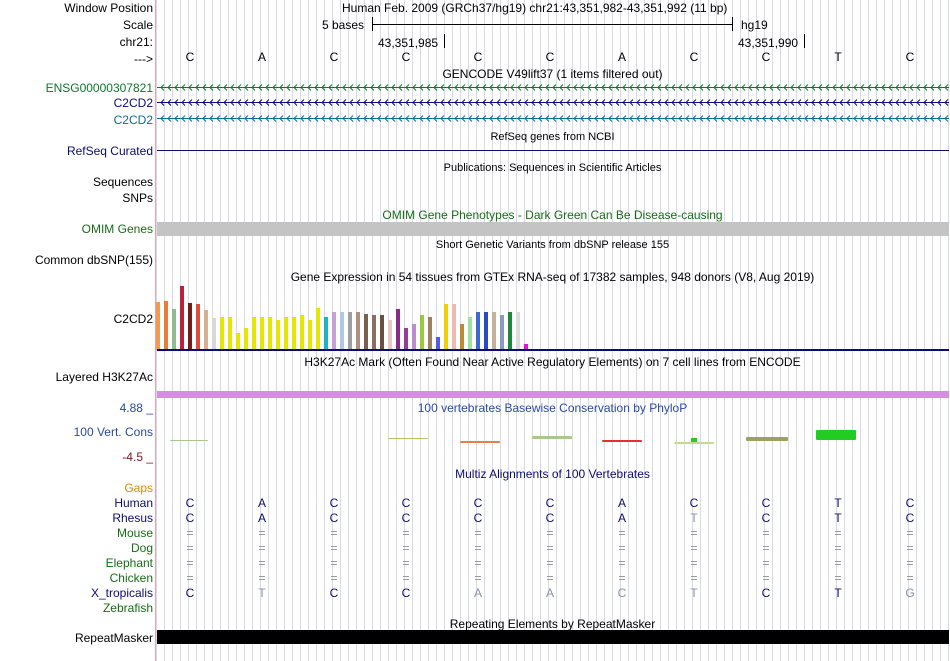 The width and height of the screenshot is (950, 661). I want to click on omim-label: OMIM Genes, so click(117, 229).